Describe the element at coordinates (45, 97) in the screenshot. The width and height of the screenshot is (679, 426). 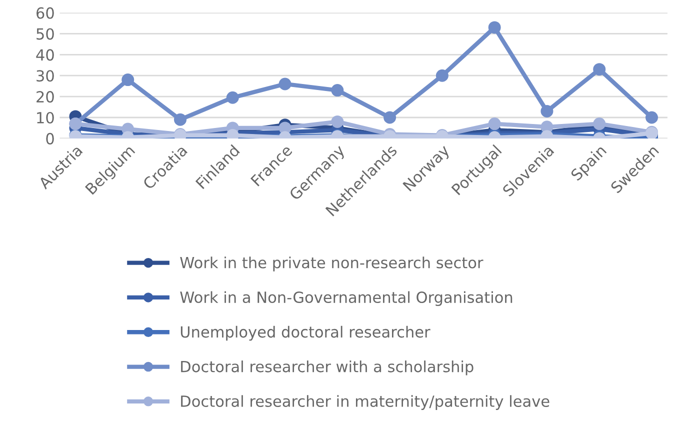
I see `y-tick-label: 20` at that location.